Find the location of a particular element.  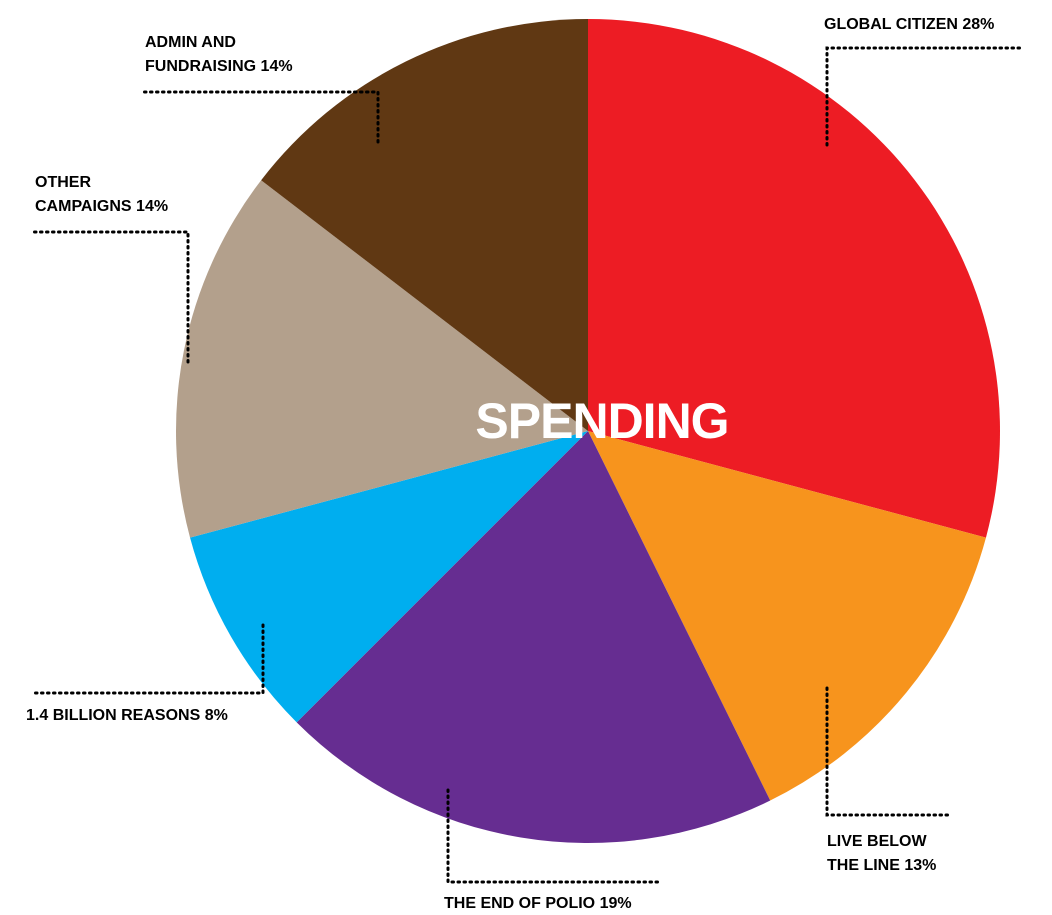

label-global-citizen: GLOBAL CITIZEN 28% is located at coordinates (909, 24).